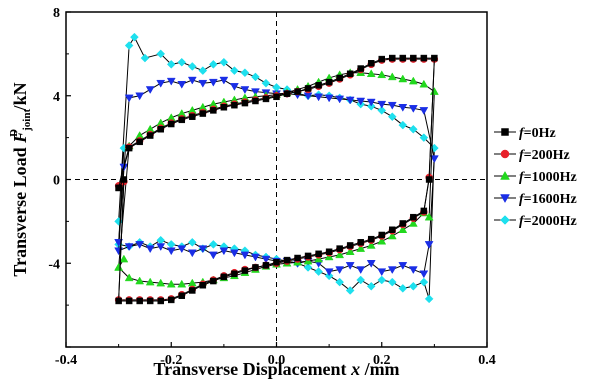 Image resolution: width=611 pixels, height=382 pixels. I want to click on x-tick-label: -0.2, so click(171, 360).